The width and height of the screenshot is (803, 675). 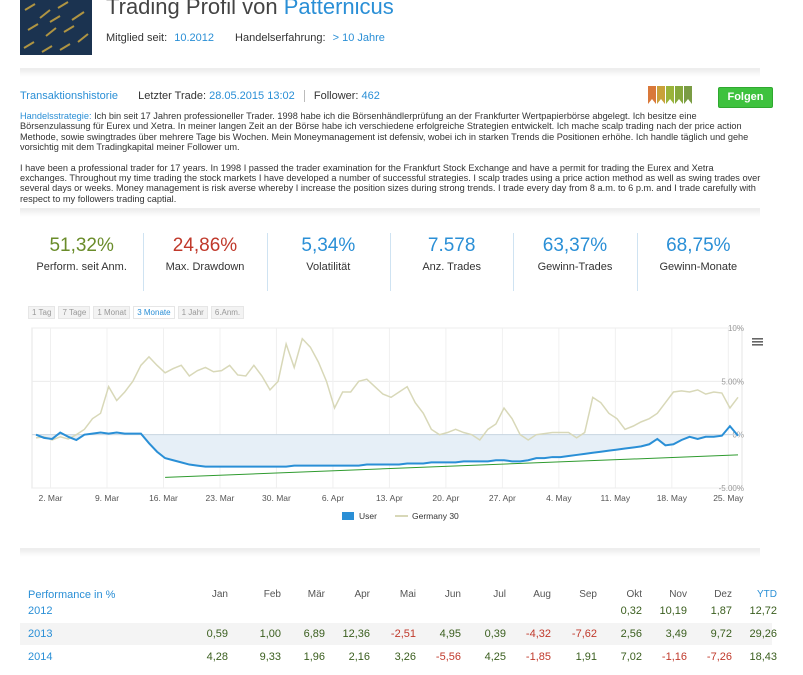 What do you see at coordinates (398, 611) in the screenshot?
I see `perf-row-2012: 2012 0,32 10,19 1,87 12,72` at bounding box center [398, 611].